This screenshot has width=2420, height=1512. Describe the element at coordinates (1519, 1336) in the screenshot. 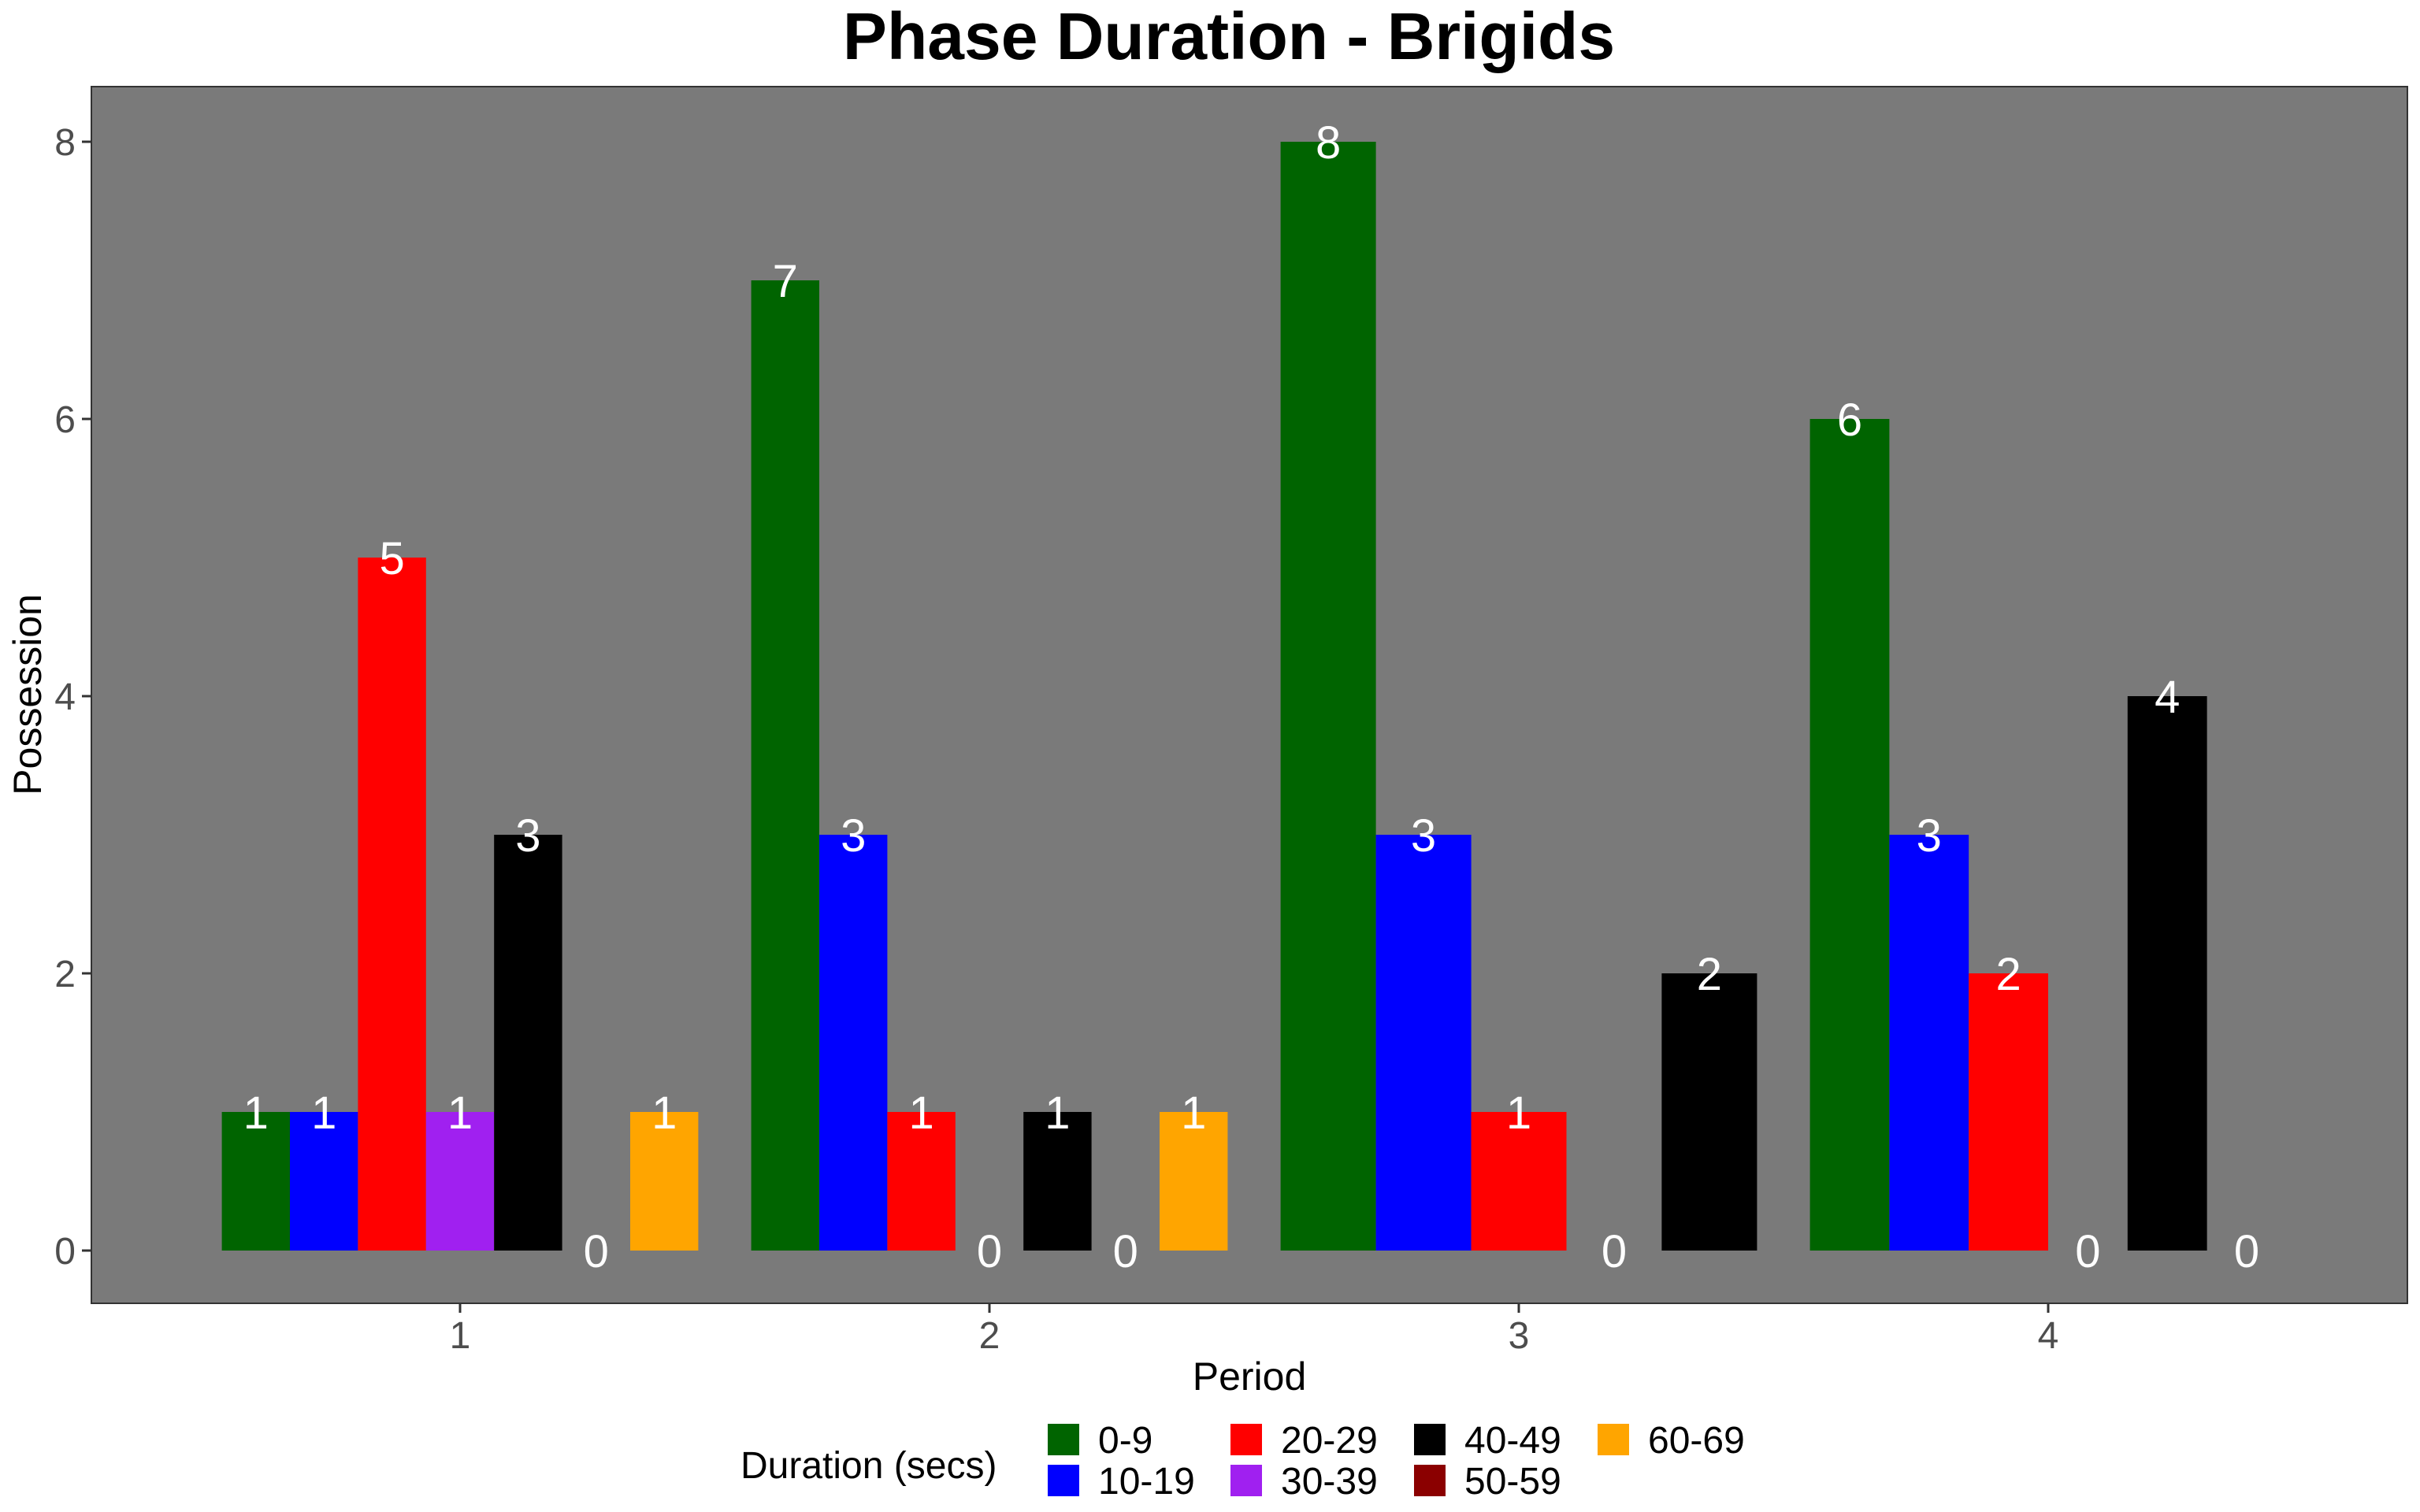

I see `x-tick-label: 3` at that location.